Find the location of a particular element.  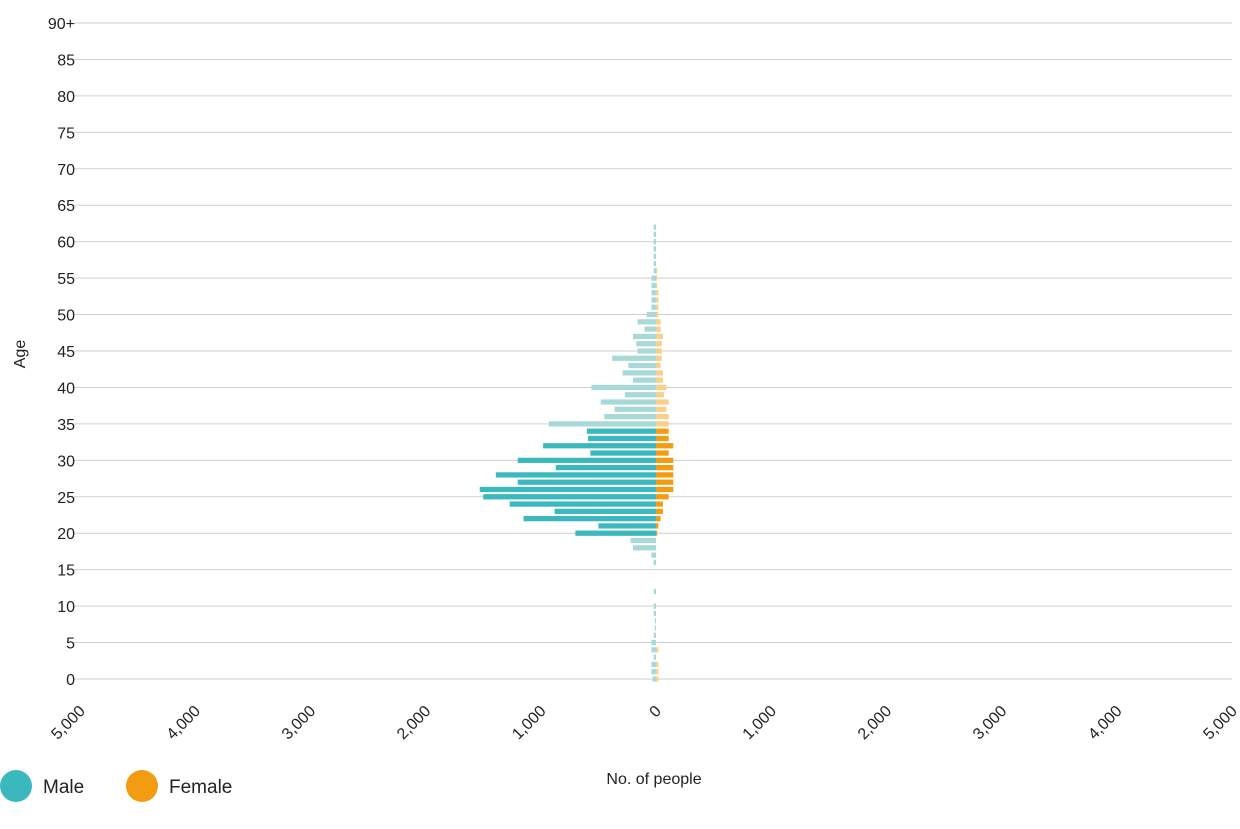

y-tick-label: 60 is located at coordinates (66, 243).